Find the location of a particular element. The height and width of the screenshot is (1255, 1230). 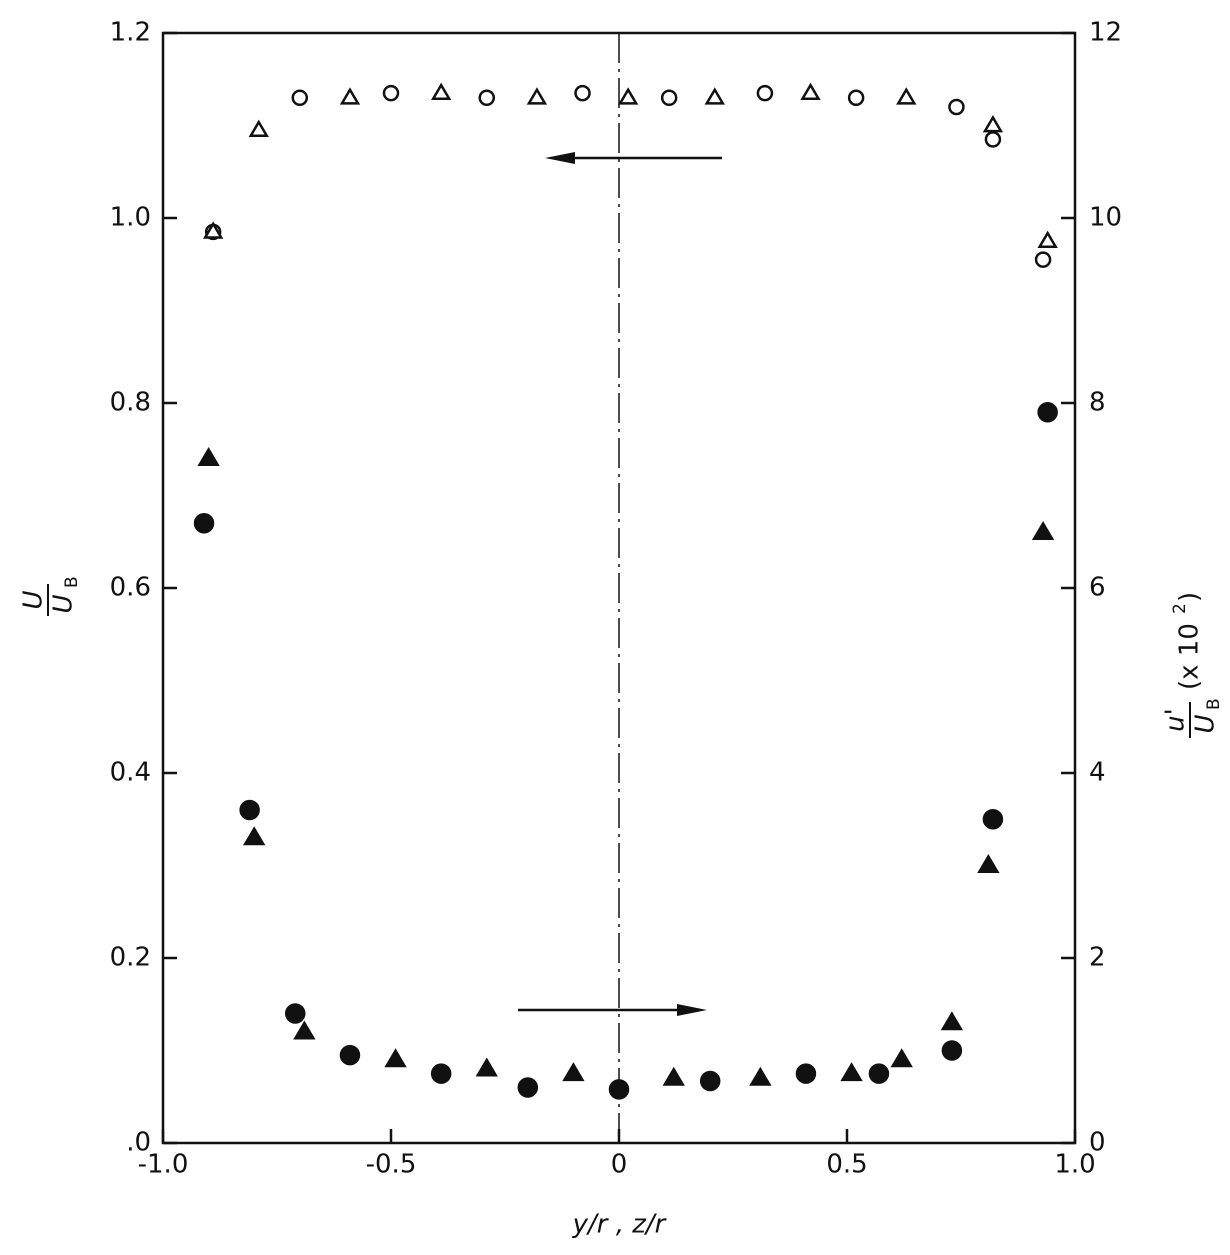

x-tick-label: 0.5 is located at coordinates (846, 1165).